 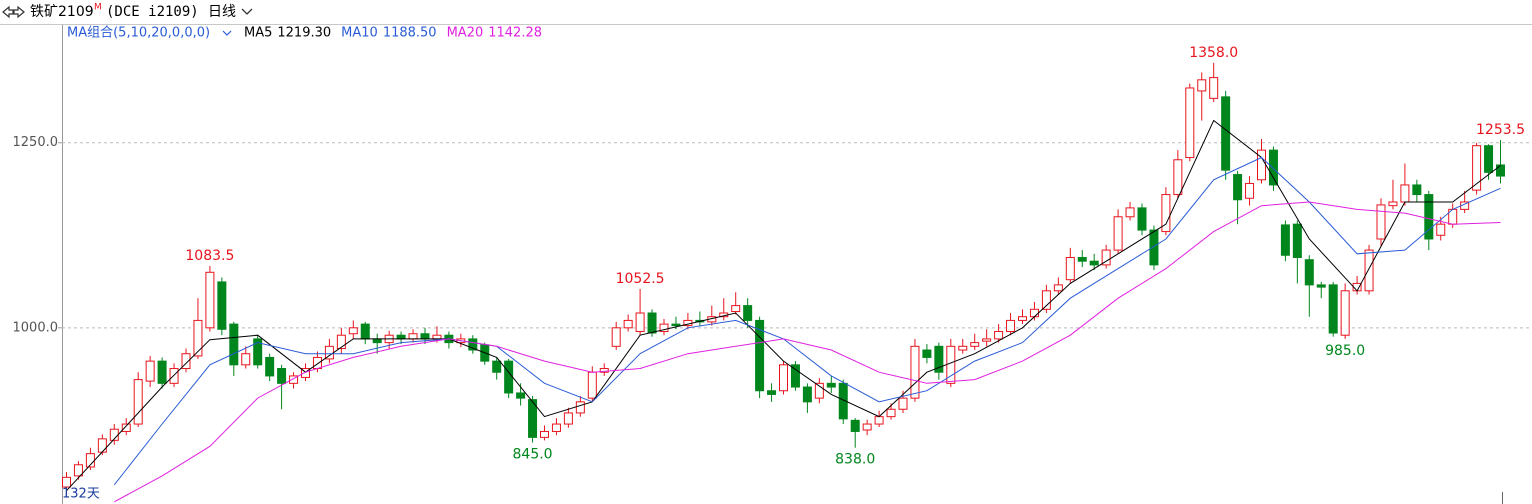 I want to click on subtitle: (DCE i2109), so click(x=152, y=12).